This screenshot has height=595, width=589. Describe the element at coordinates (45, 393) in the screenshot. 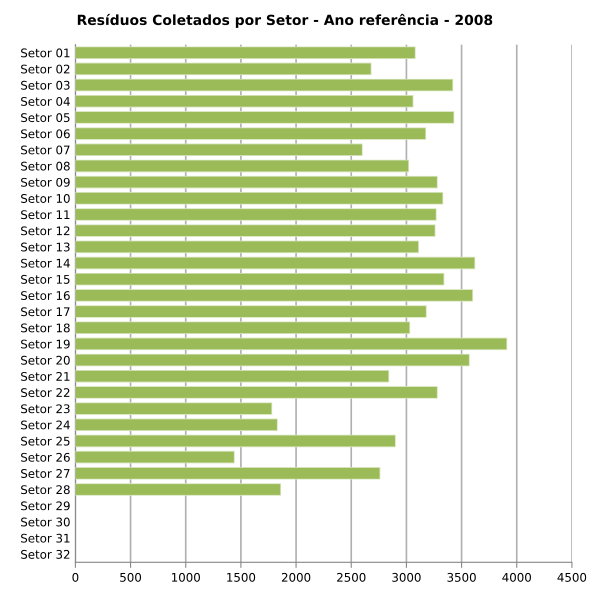

I see `y-tick-label: Setor 22` at that location.